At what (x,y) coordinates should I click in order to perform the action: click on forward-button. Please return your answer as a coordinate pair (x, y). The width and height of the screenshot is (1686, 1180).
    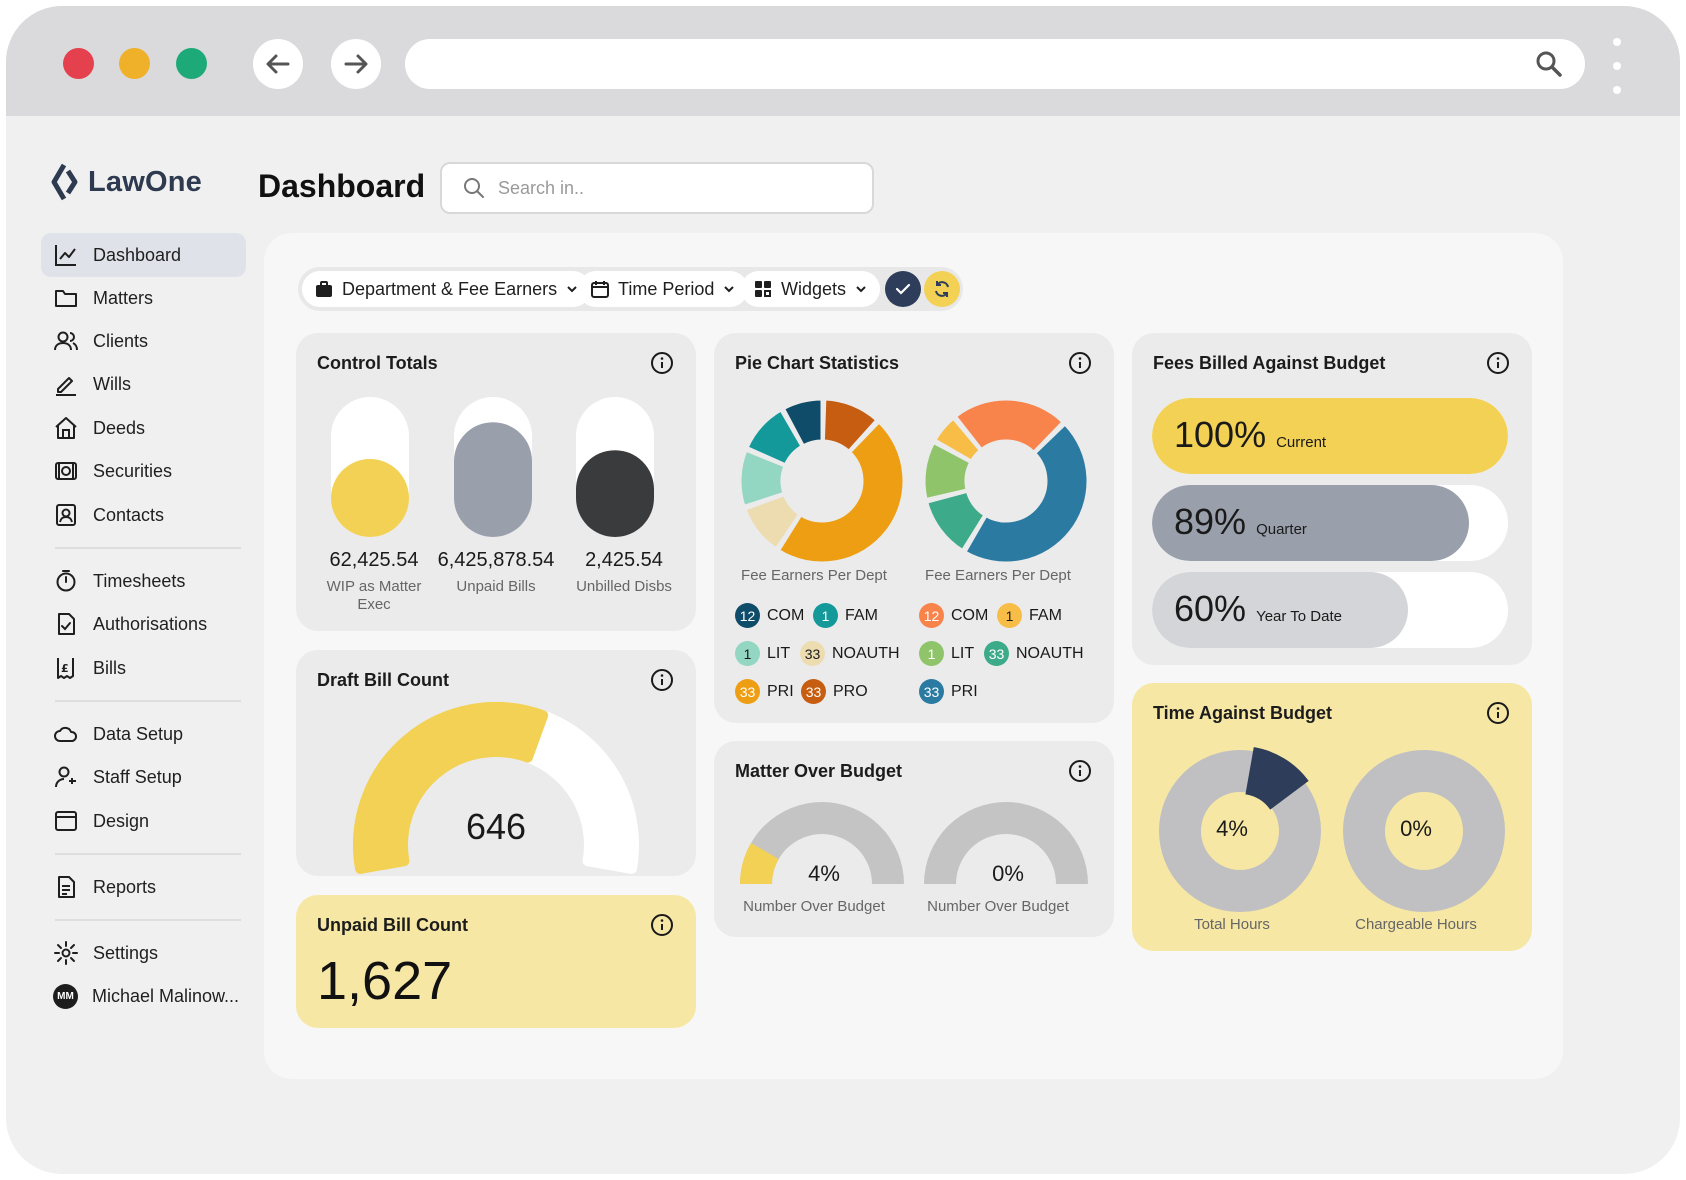
    Looking at the image, I should click on (356, 64).